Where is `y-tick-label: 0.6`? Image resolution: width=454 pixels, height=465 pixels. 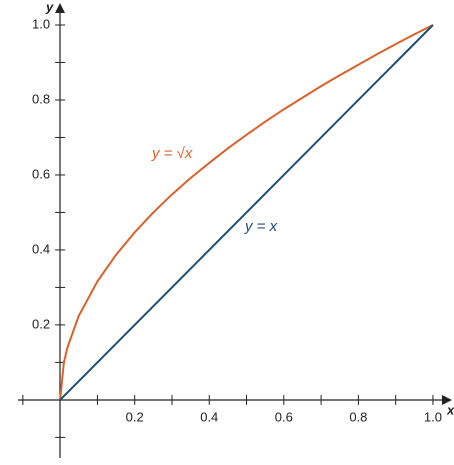 y-tick-label: 0.6 is located at coordinates (41, 173).